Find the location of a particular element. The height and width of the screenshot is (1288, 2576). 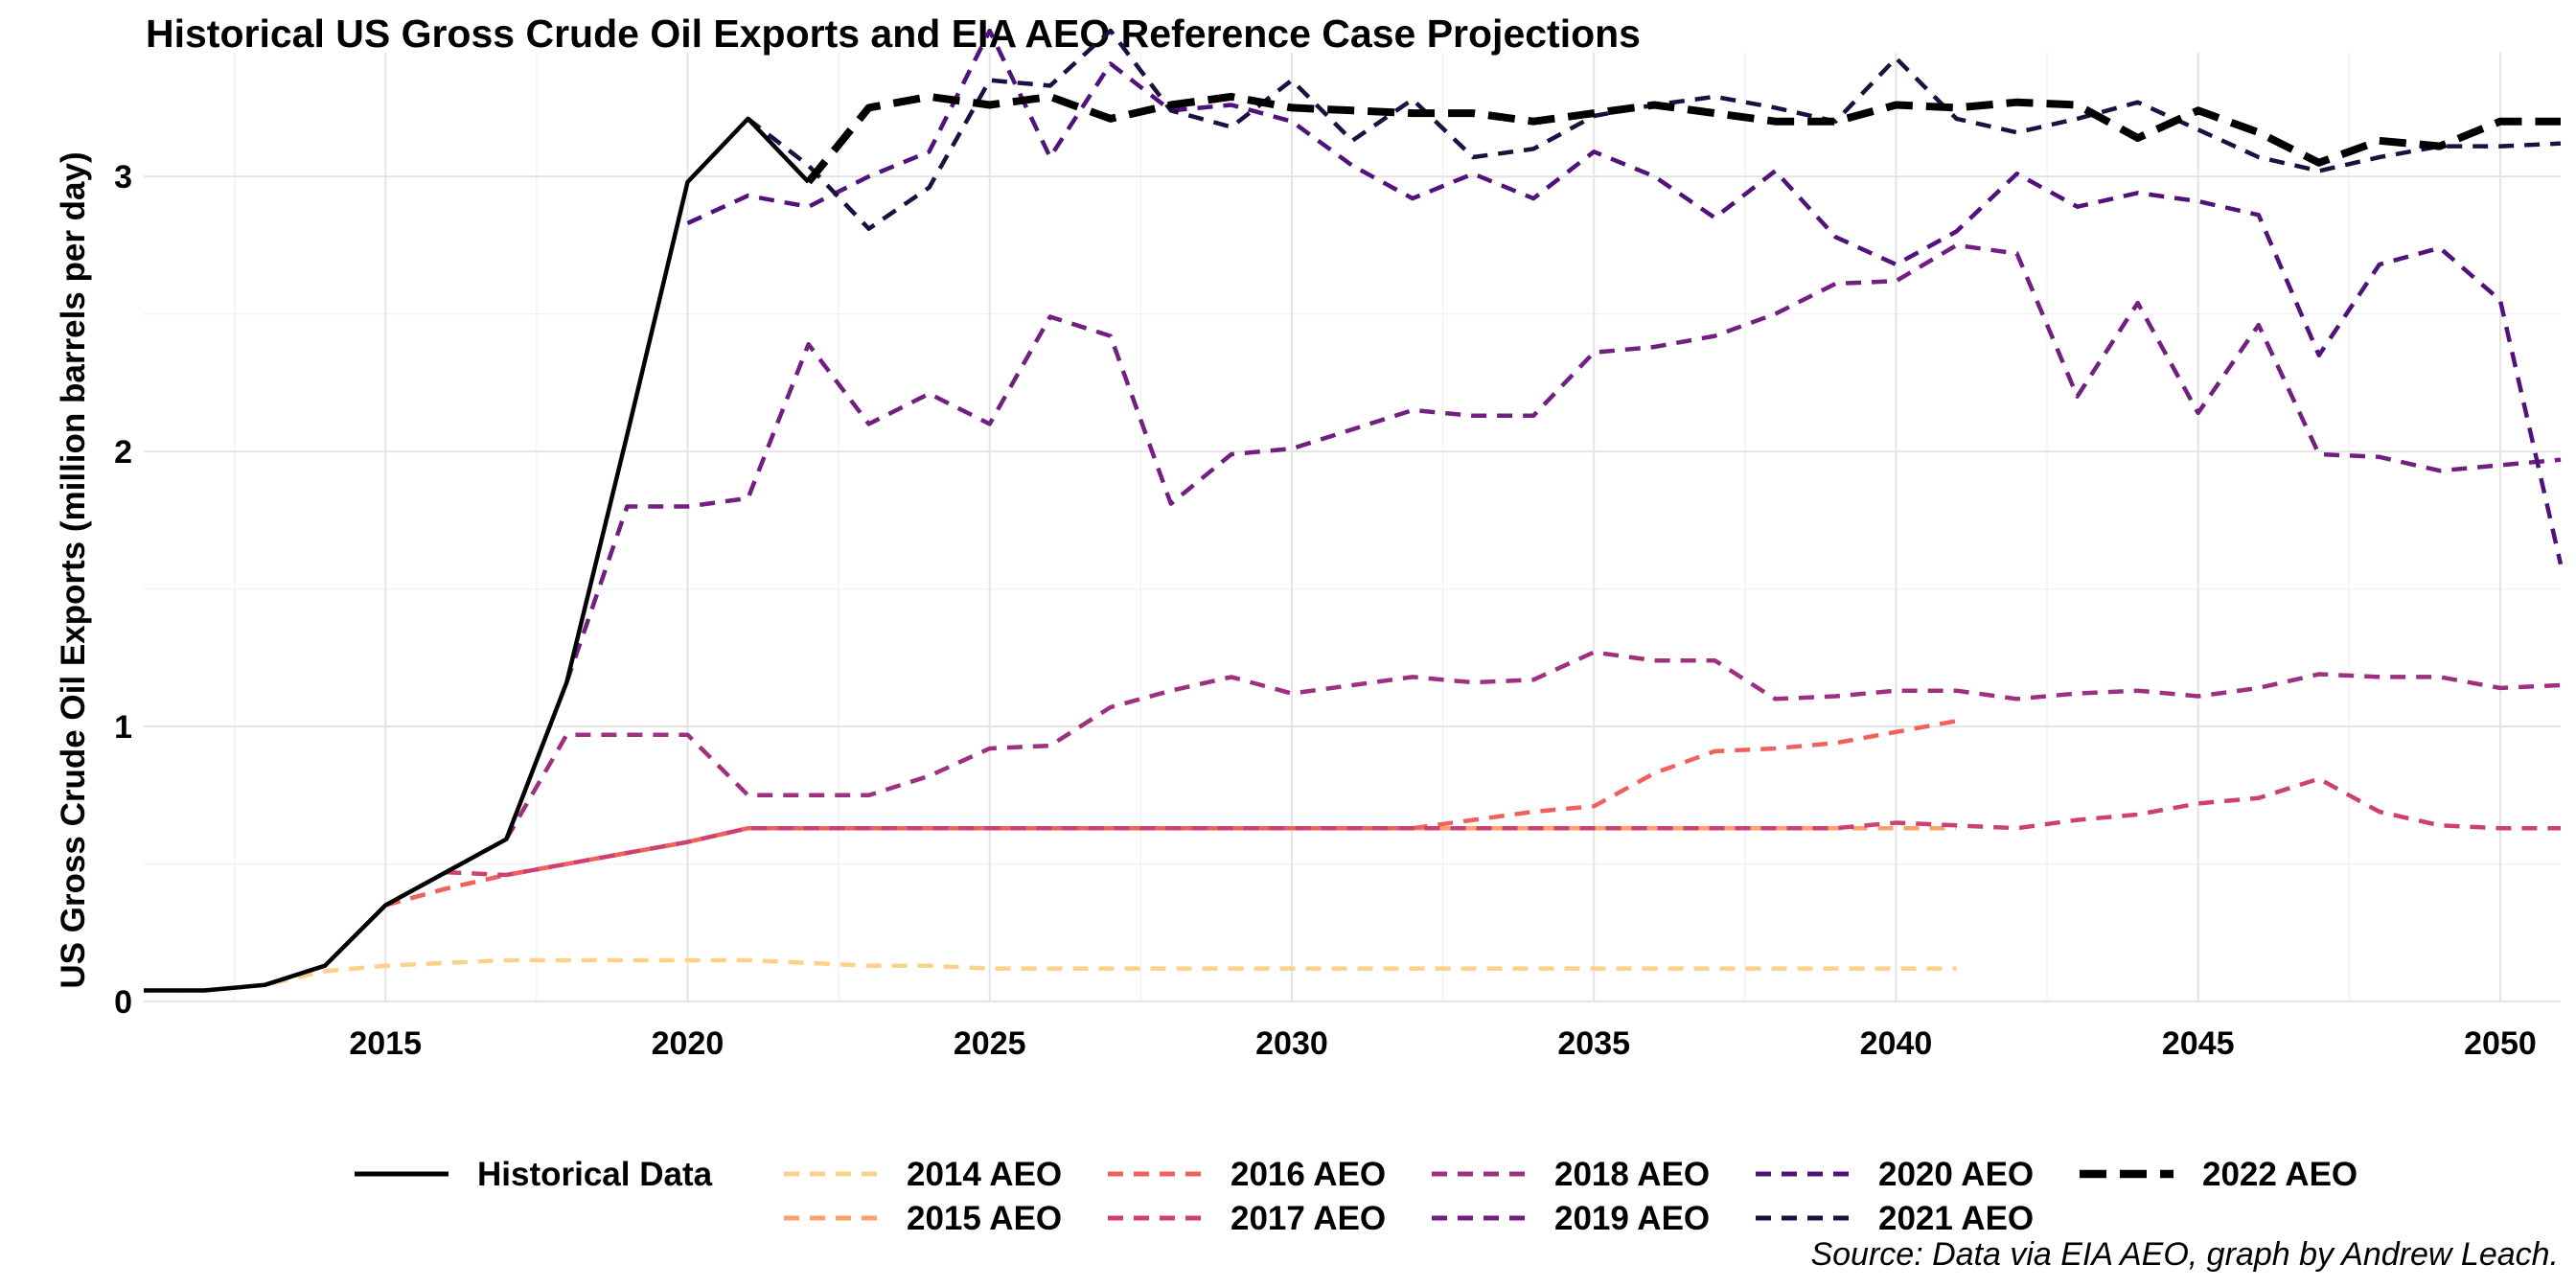

series-line-2021-aeo is located at coordinates (1654, 129).